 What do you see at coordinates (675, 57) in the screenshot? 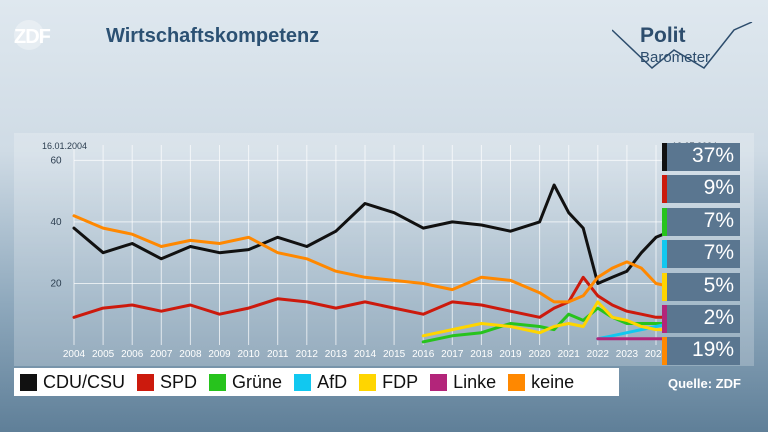
I see `brand-line2: Barometer` at bounding box center [675, 57].